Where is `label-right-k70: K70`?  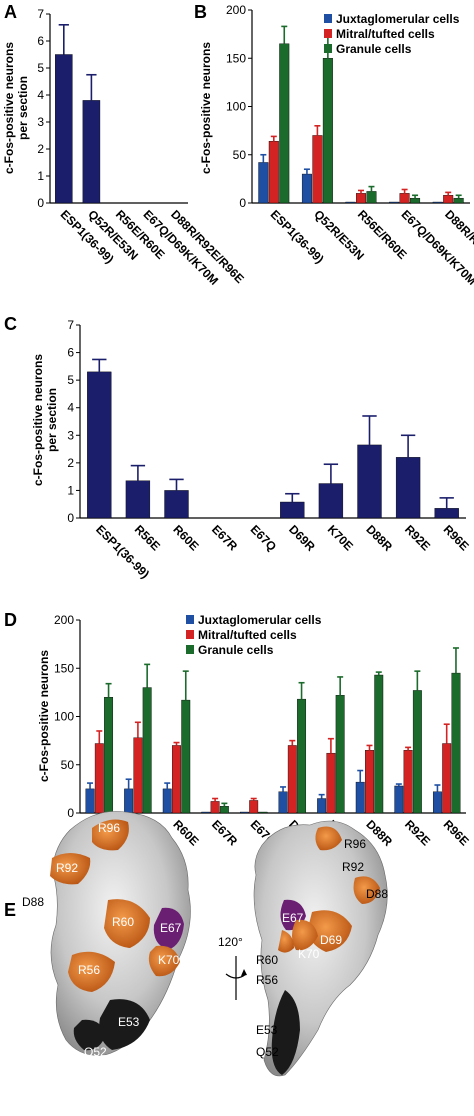
label-right-k70: K70 is located at coordinates (309, 954).